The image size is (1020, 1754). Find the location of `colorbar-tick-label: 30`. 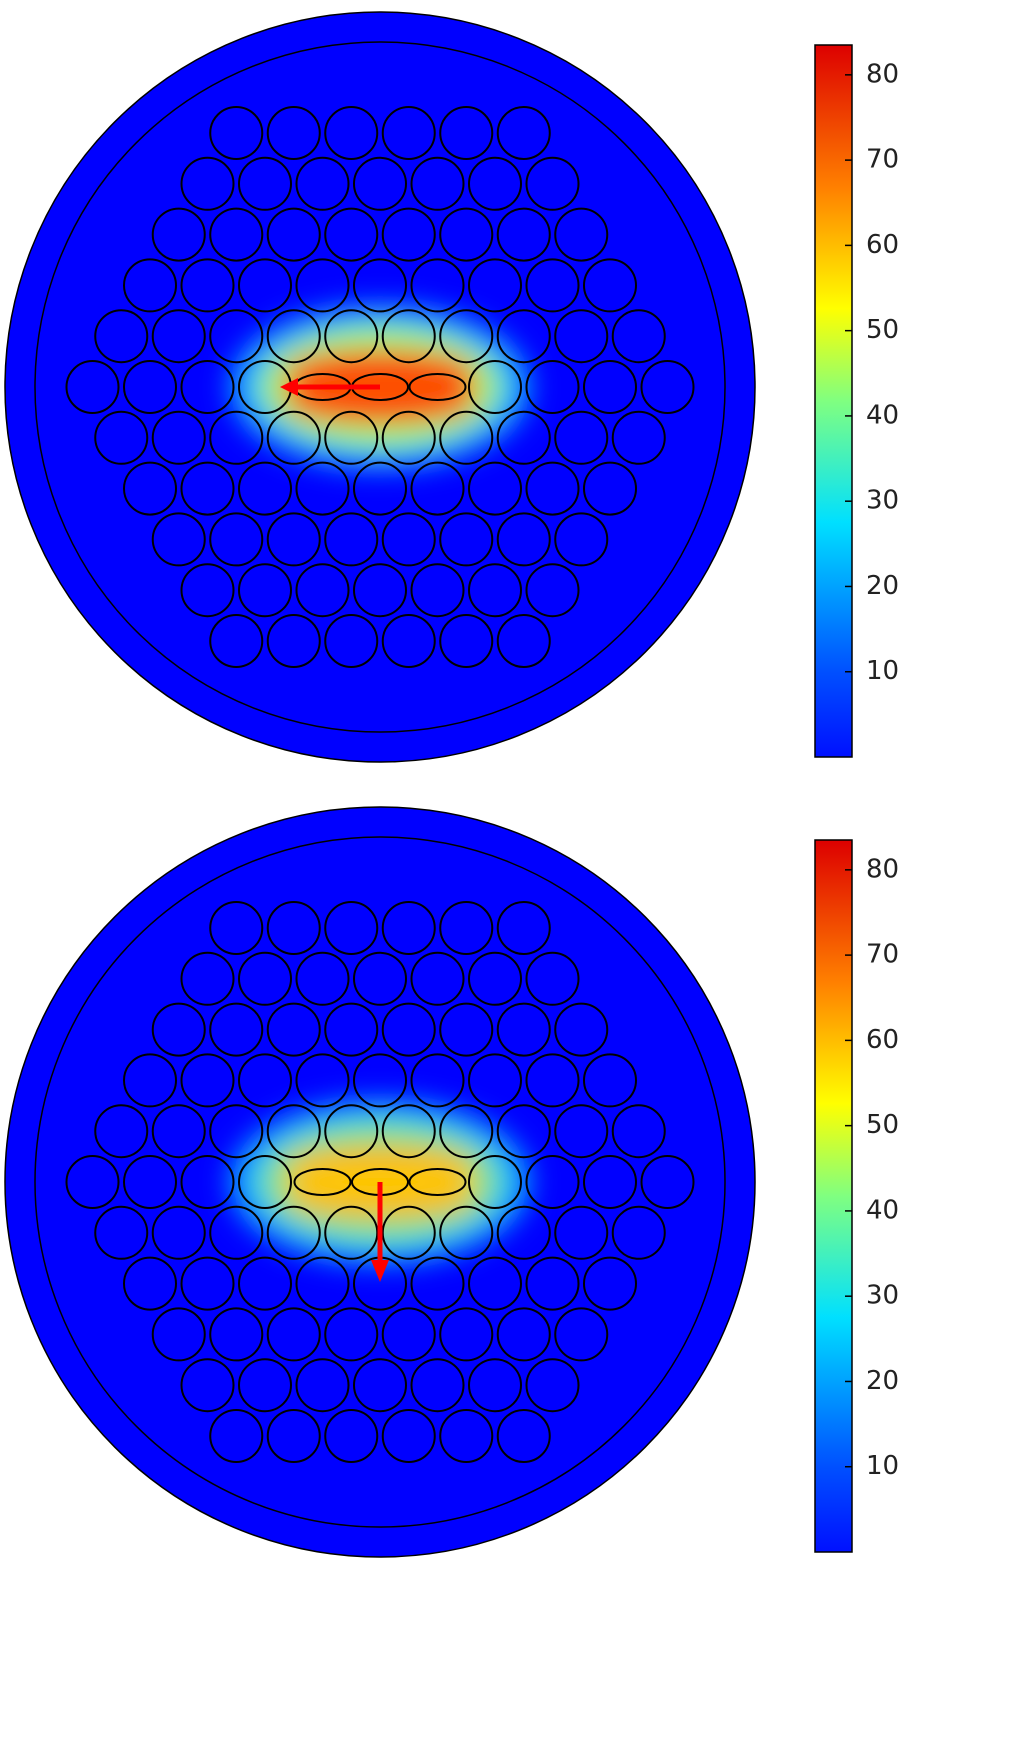

colorbar-tick-label: 30 is located at coordinates (882, 1296).